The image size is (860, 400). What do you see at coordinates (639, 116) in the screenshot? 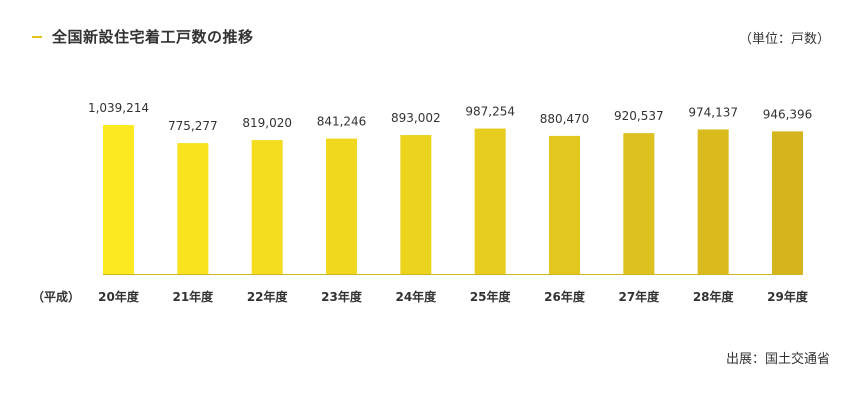
I see `value-label-8: 920,537` at bounding box center [639, 116].